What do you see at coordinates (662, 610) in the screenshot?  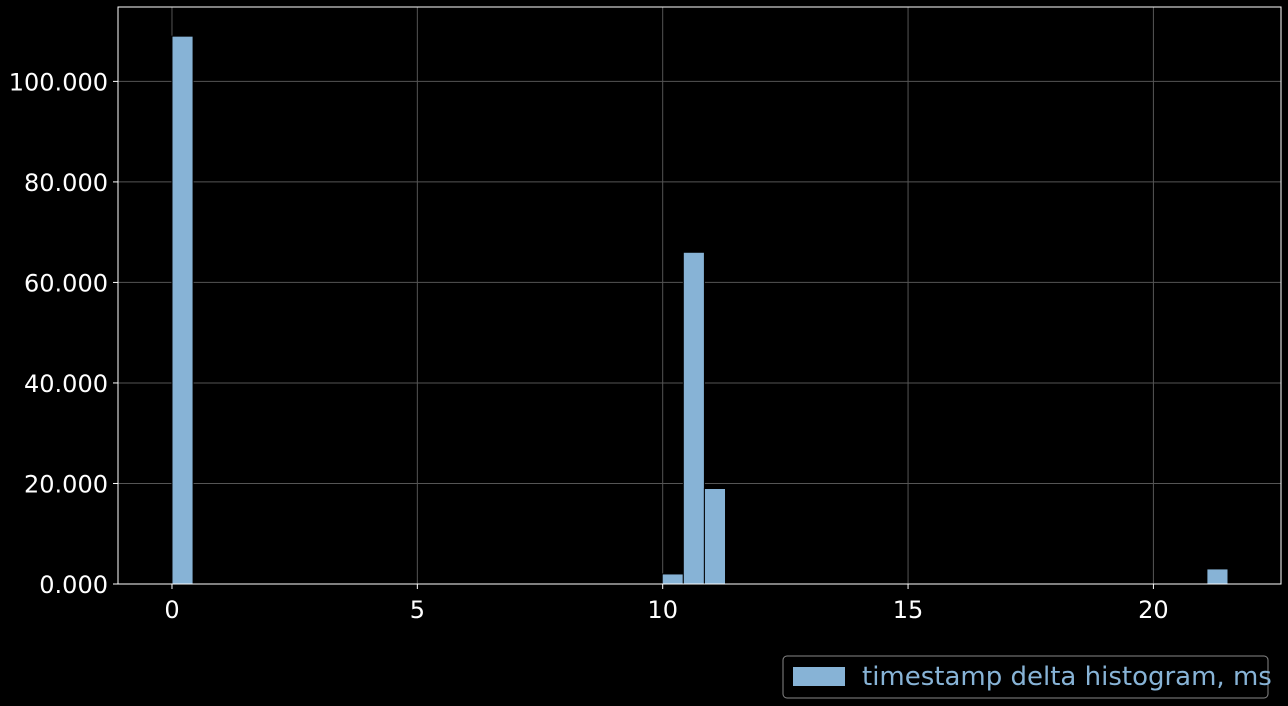 I see `x-tick-label: 10` at bounding box center [662, 610].